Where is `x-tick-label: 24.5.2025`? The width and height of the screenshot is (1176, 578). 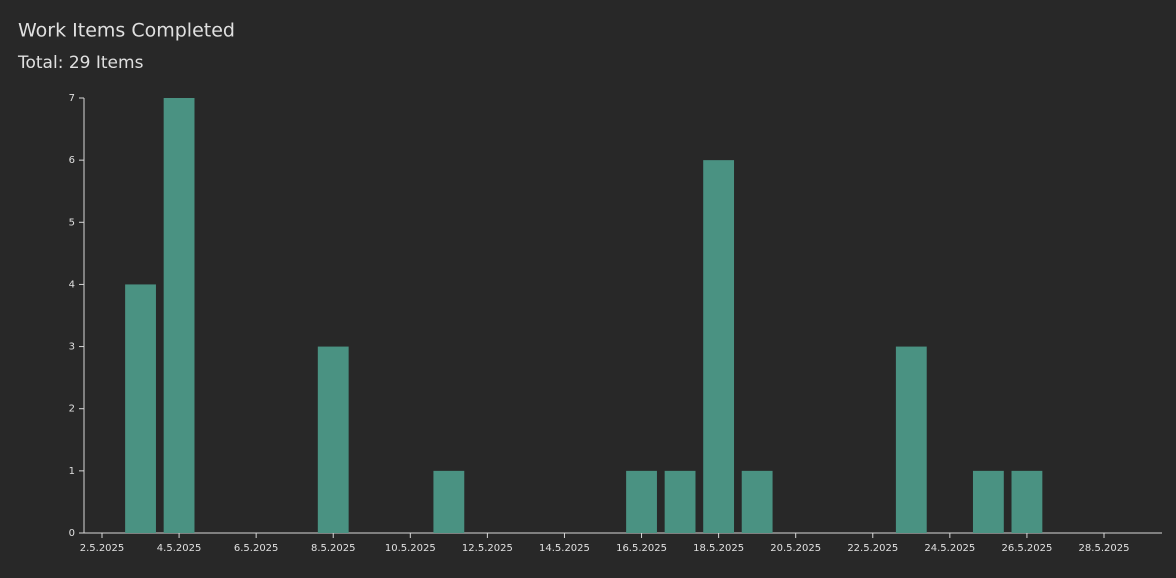 x-tick-label: 24.5.2025 is located at coordinates (949, 548).